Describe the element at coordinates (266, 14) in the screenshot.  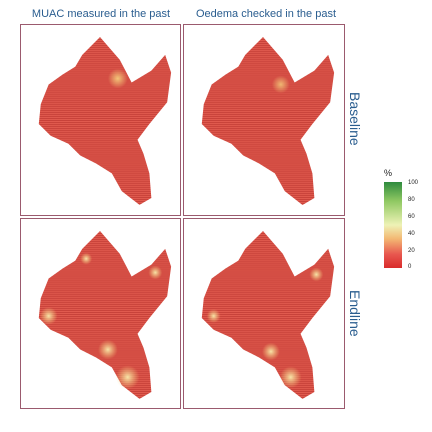
I see `column-header-oedema: Oedema checked in the past` at that location.